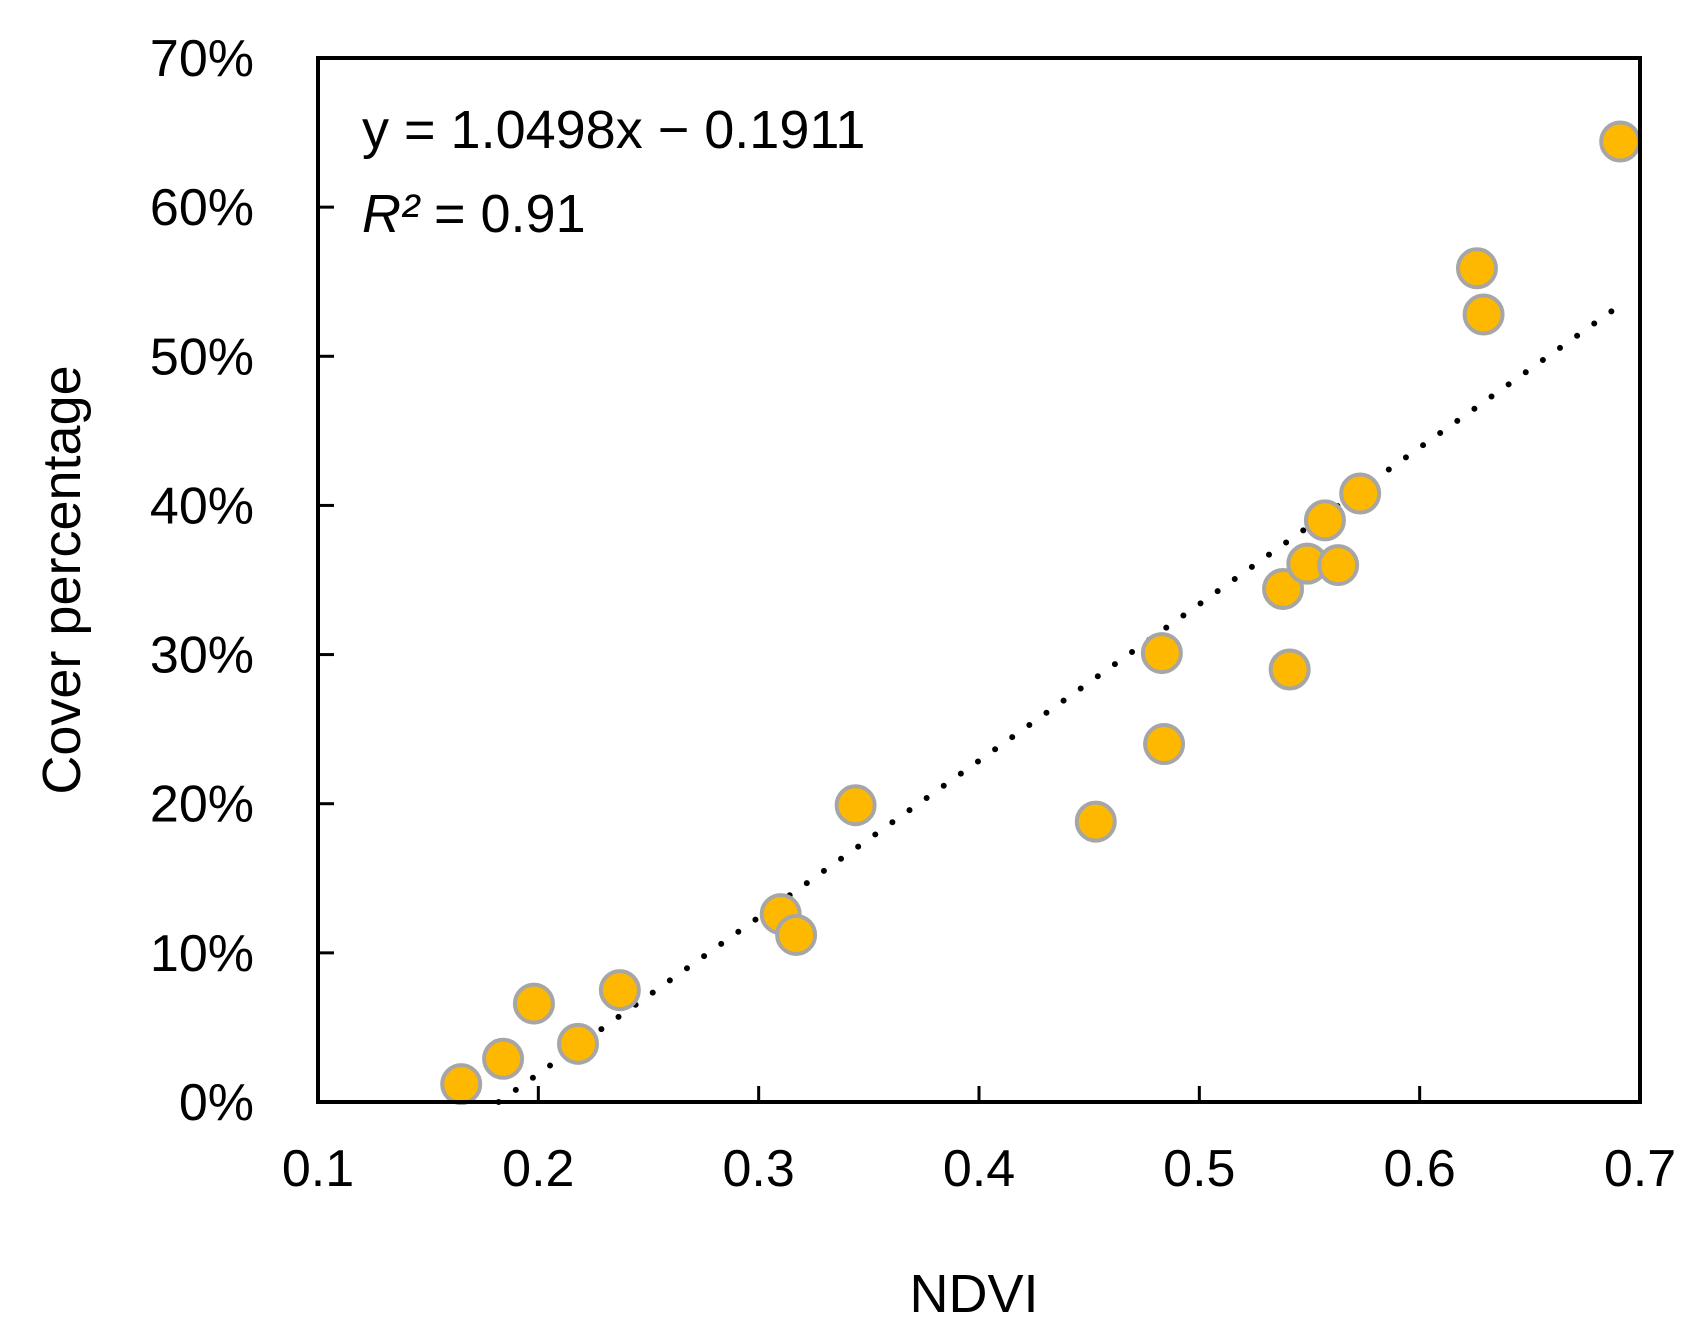 This screenshot has width=1691, height=1332. What do you see at coordinates (1640, 1169) in the screenshot?
I see `x-tick-label: 0.7` at bounding box center [1640, 1169].